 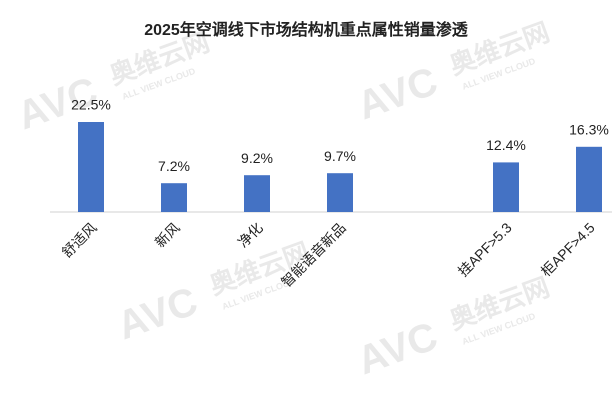 I want to click on data-label: 7.2%, so click(x=174, y=166).